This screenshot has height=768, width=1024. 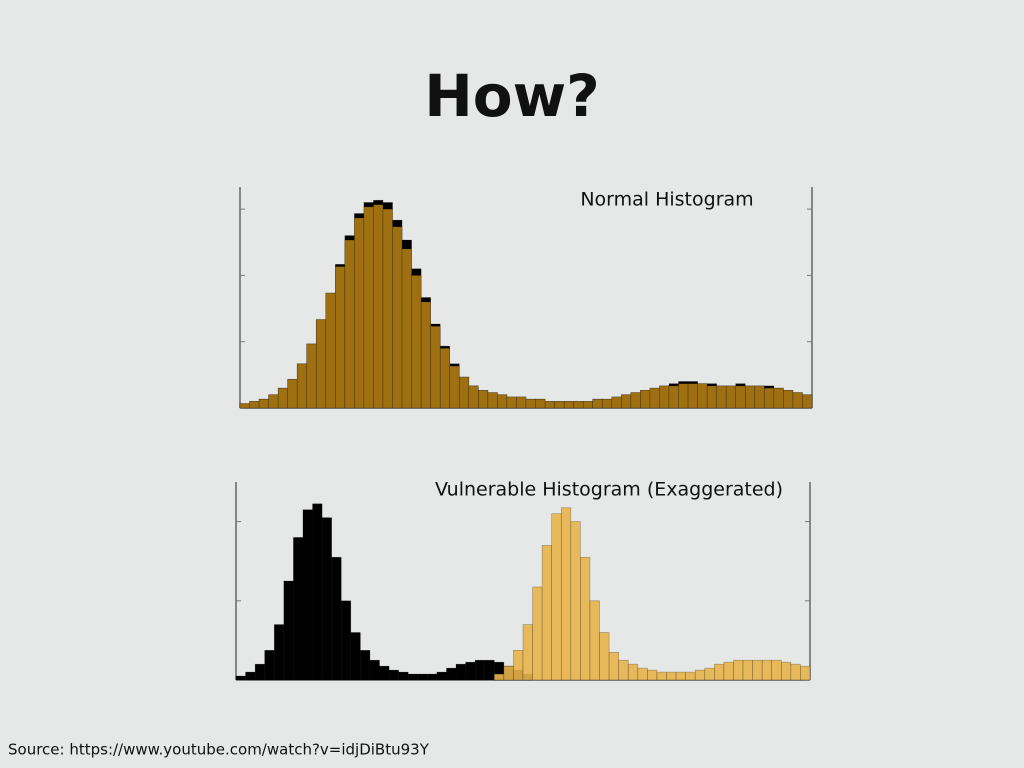 I want to click on chart-title: Vulnerable Histogram (Exaggerated), so click(x=609, y=490).